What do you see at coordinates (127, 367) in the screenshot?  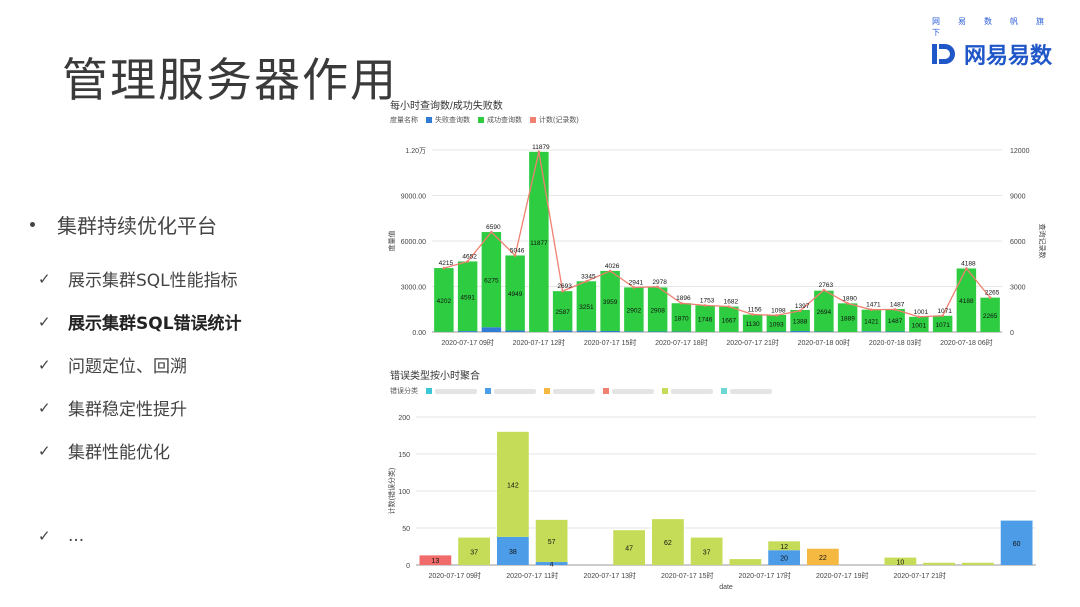 I see `checklist-item-label: 问题定位、回溯` at bounding box center [127, 367].